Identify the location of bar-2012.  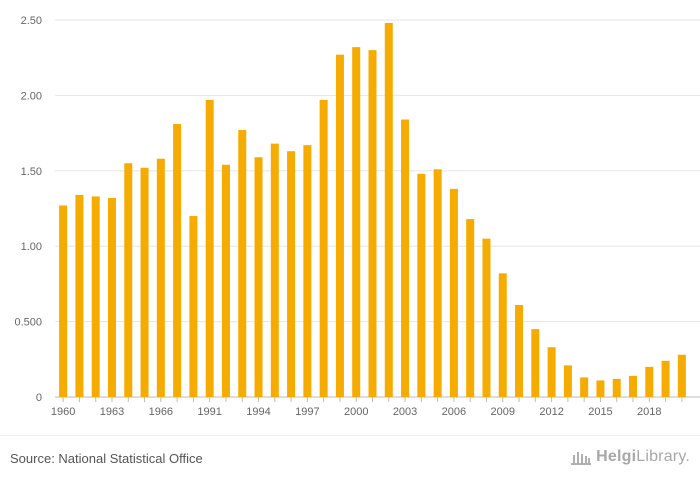
(551, 372).